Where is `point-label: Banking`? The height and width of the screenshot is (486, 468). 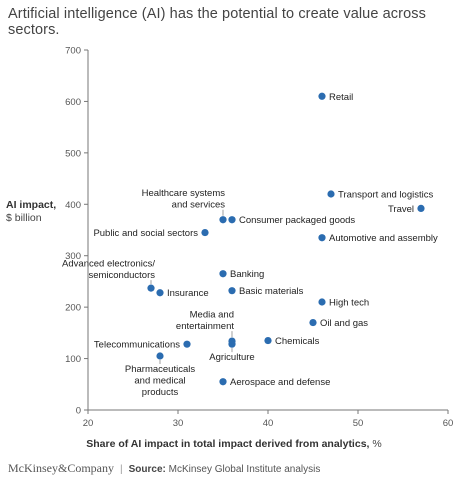 point-label: Banking is located at coordinates (247, 274).